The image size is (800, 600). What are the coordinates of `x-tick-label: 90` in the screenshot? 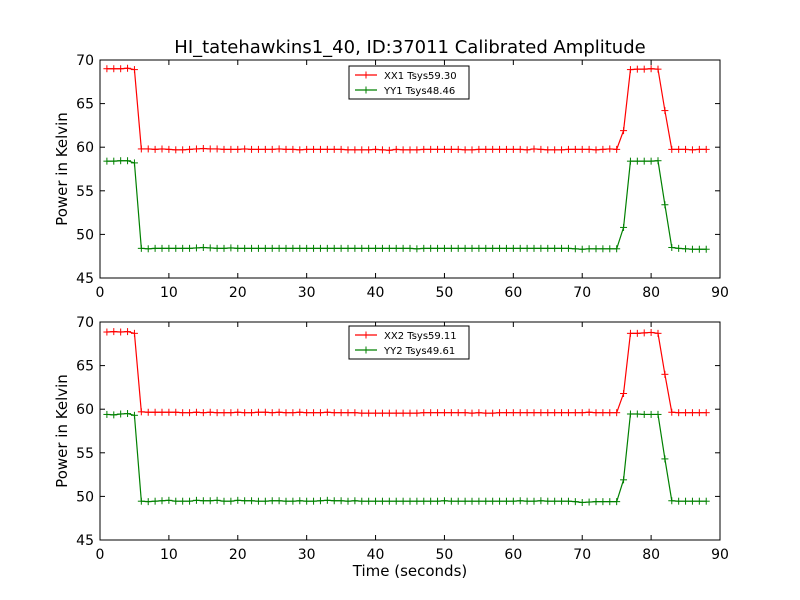 It's located at (720, 555).